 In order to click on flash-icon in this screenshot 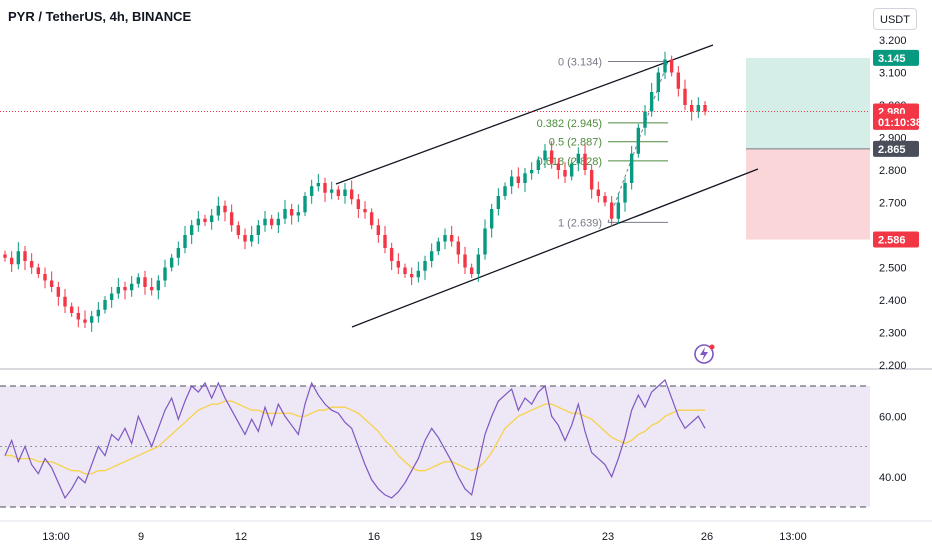, I will do `click(704, 354)`.